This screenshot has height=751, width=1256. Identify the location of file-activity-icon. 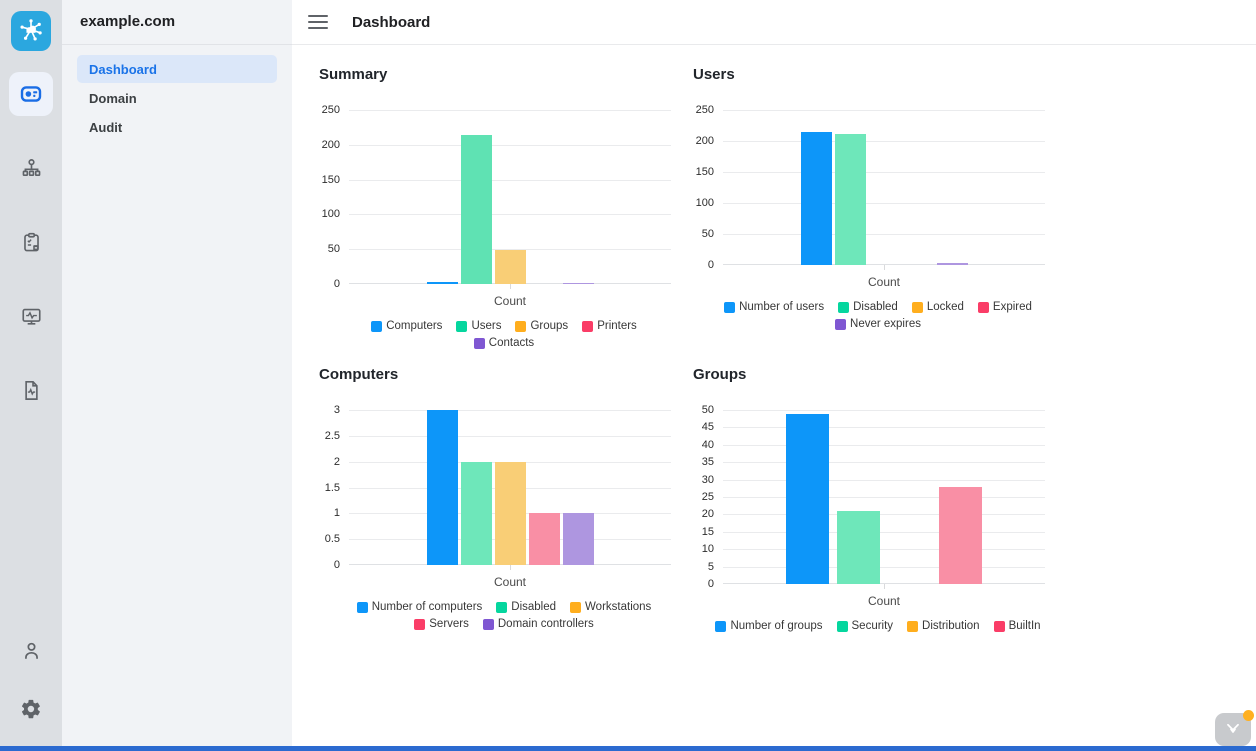
(31, 390).